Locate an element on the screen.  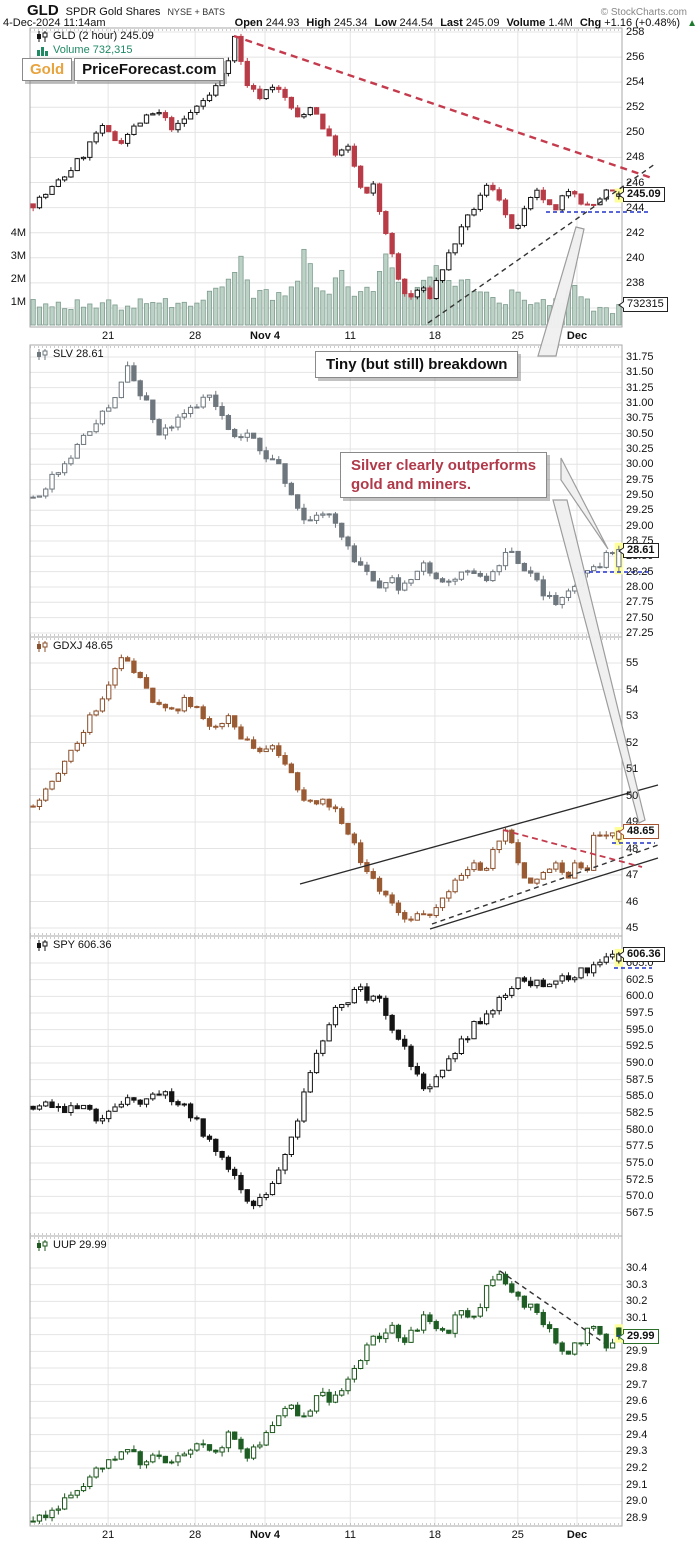
uup-y-tick: 29.7 is located at coordinates (637, 1384).